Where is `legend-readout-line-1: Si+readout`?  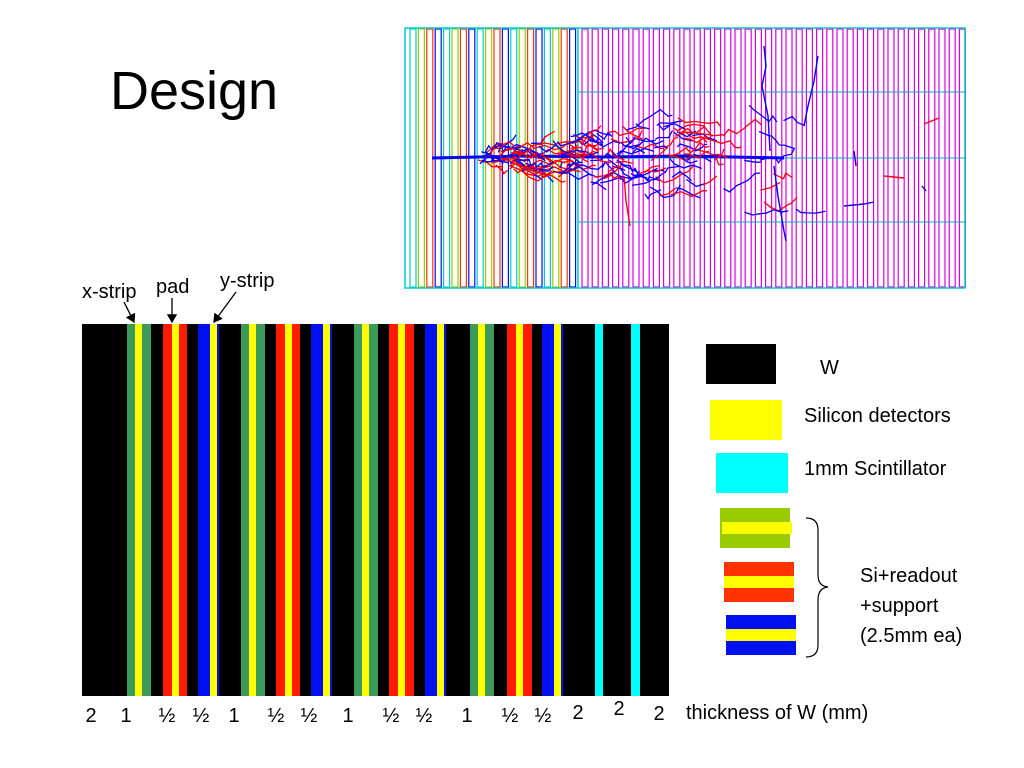
legend-readout-line-1: Si+readout is located at coordinates (909, 576).